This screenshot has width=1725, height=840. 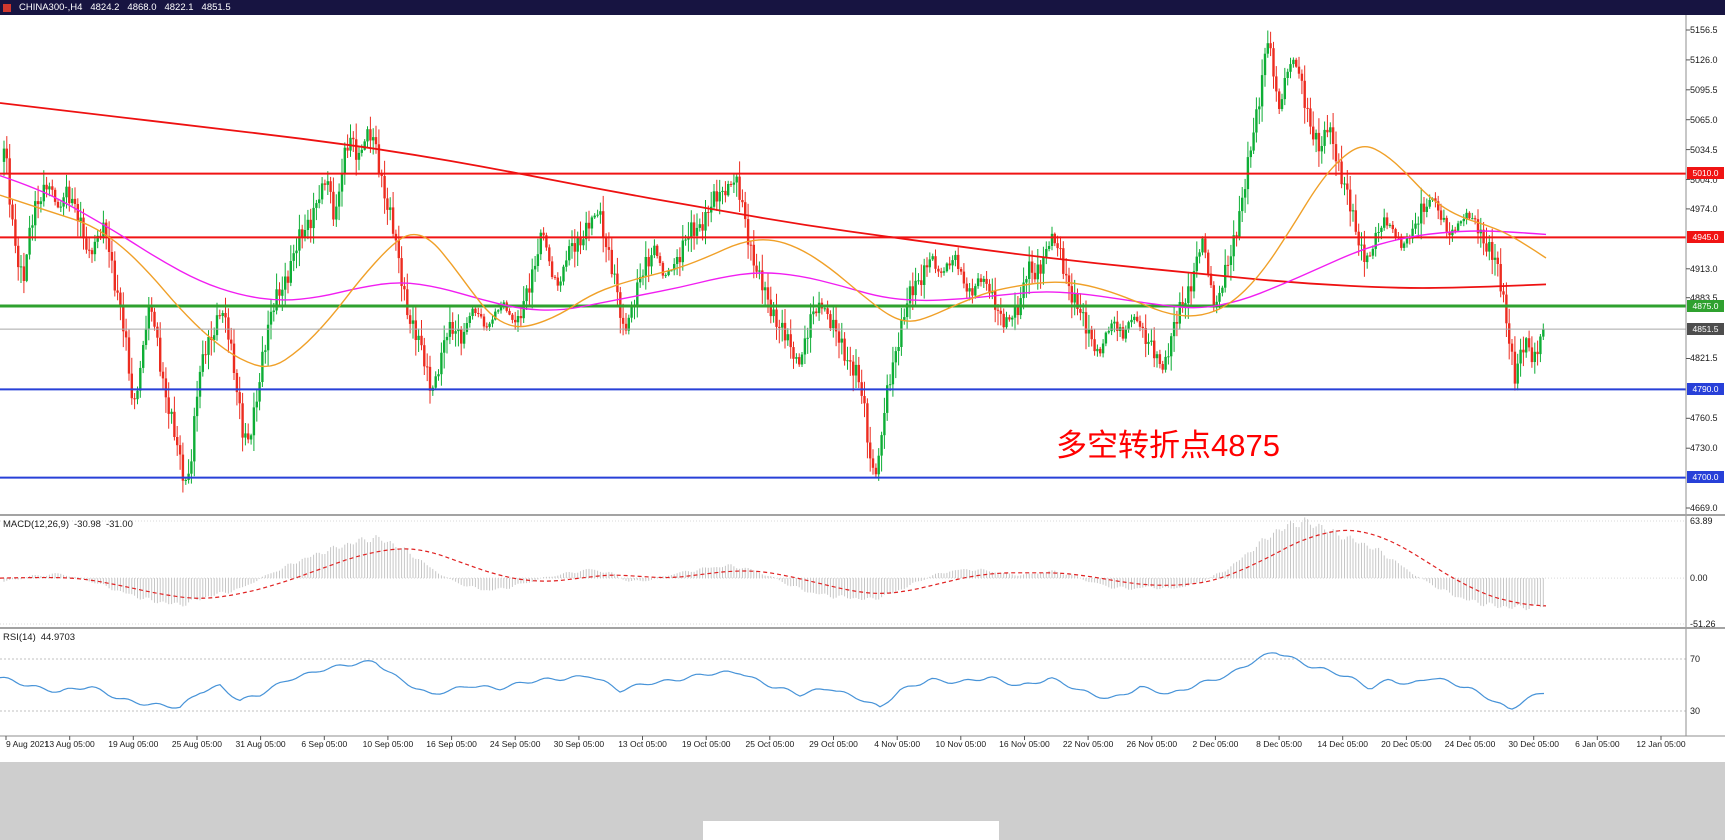 What do you see at coordinates (1704, 358) in the screenshot?
I see `price-tick-label: 4821.5` at bounding box center [1704, 358].